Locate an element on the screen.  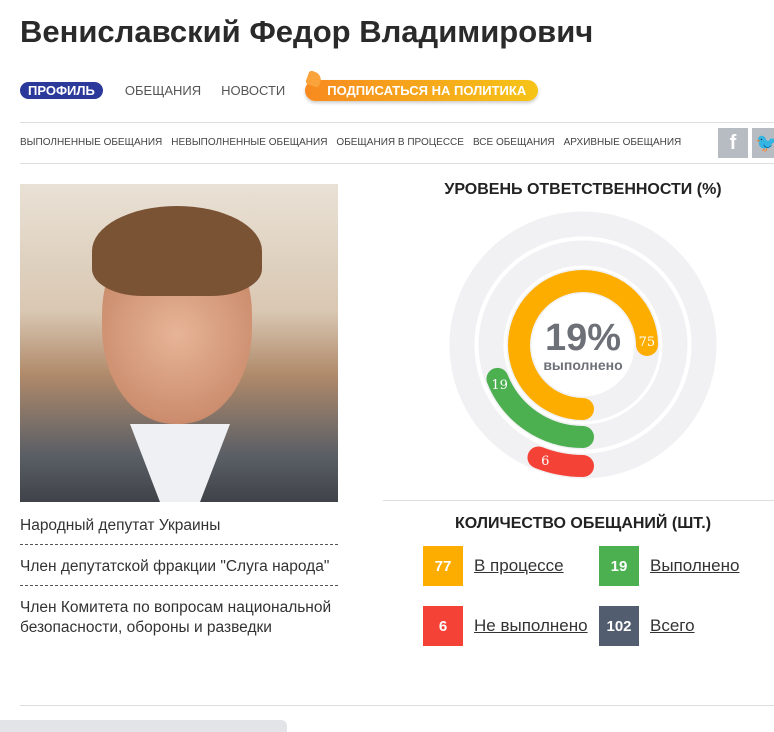
total-link: Всего is located at coordinates (672, 625).